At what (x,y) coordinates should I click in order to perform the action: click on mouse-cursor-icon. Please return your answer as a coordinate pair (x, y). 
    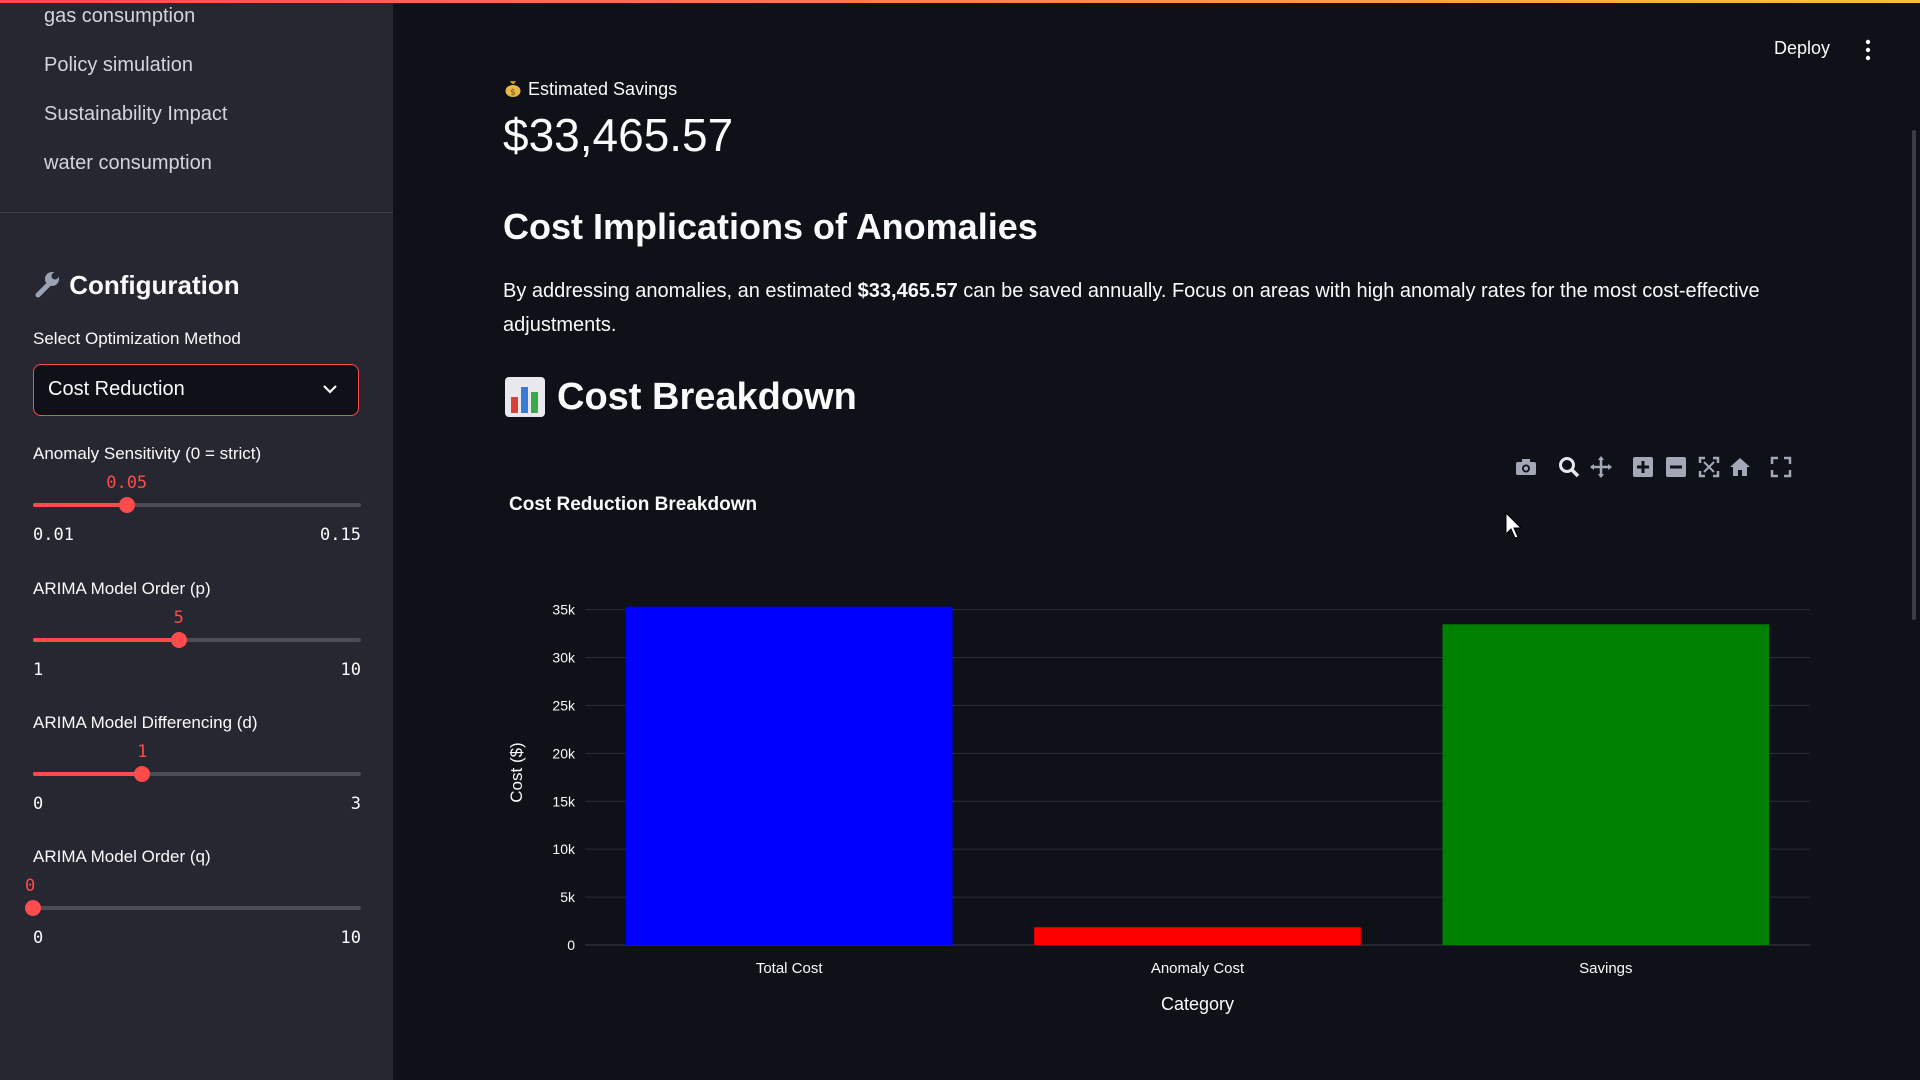
    Looking at the image, I should click on (1514, 525).